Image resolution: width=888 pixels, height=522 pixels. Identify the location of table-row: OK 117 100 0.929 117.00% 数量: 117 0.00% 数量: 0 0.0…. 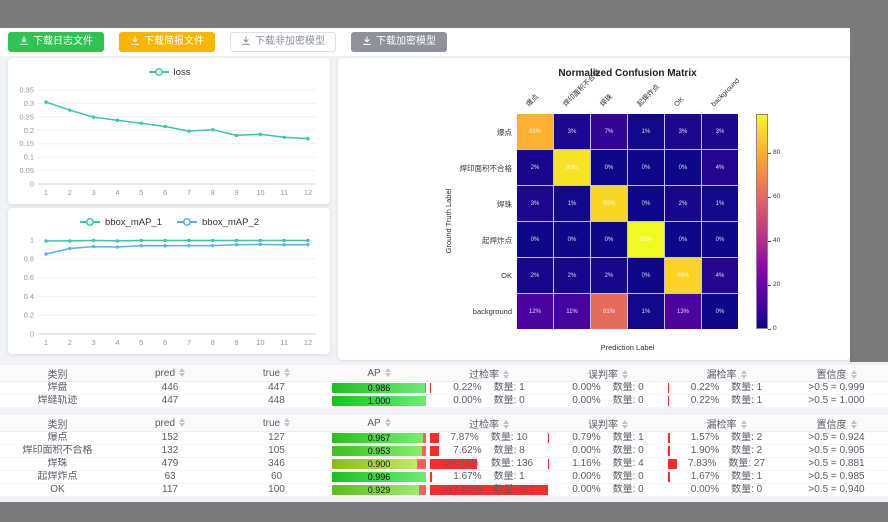
(444, 490).